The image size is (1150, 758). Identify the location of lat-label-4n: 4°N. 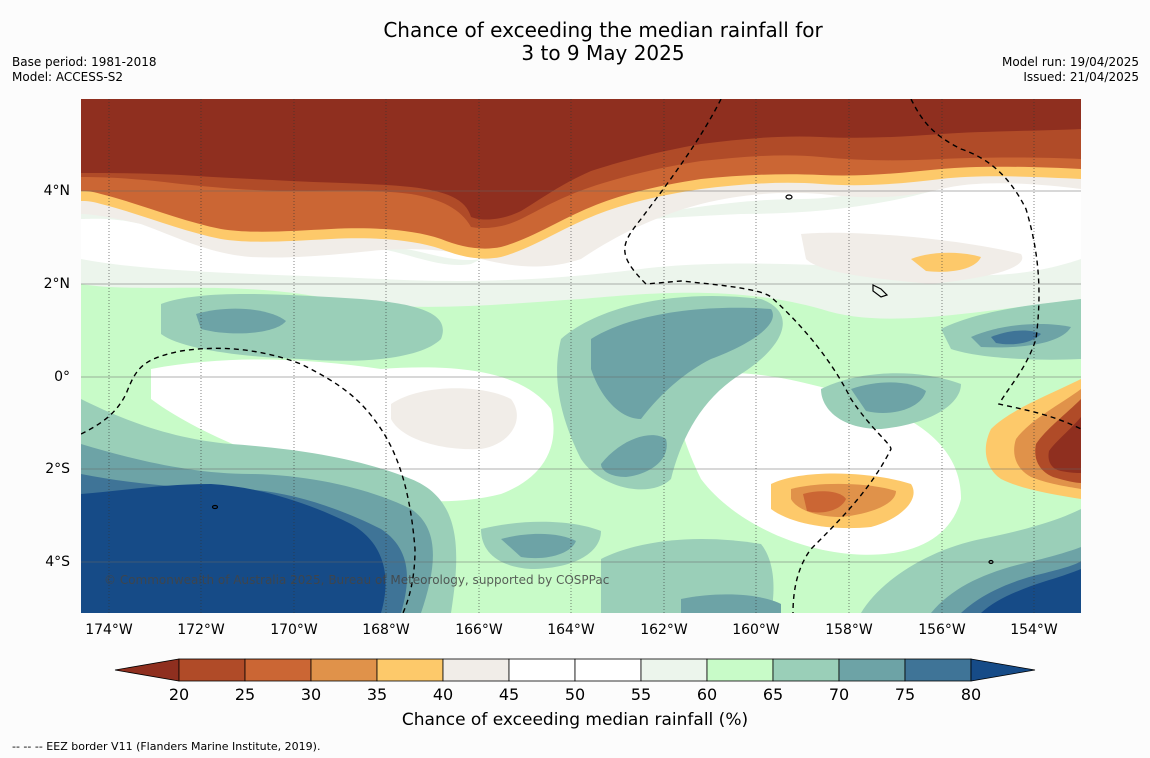
(56, 191).